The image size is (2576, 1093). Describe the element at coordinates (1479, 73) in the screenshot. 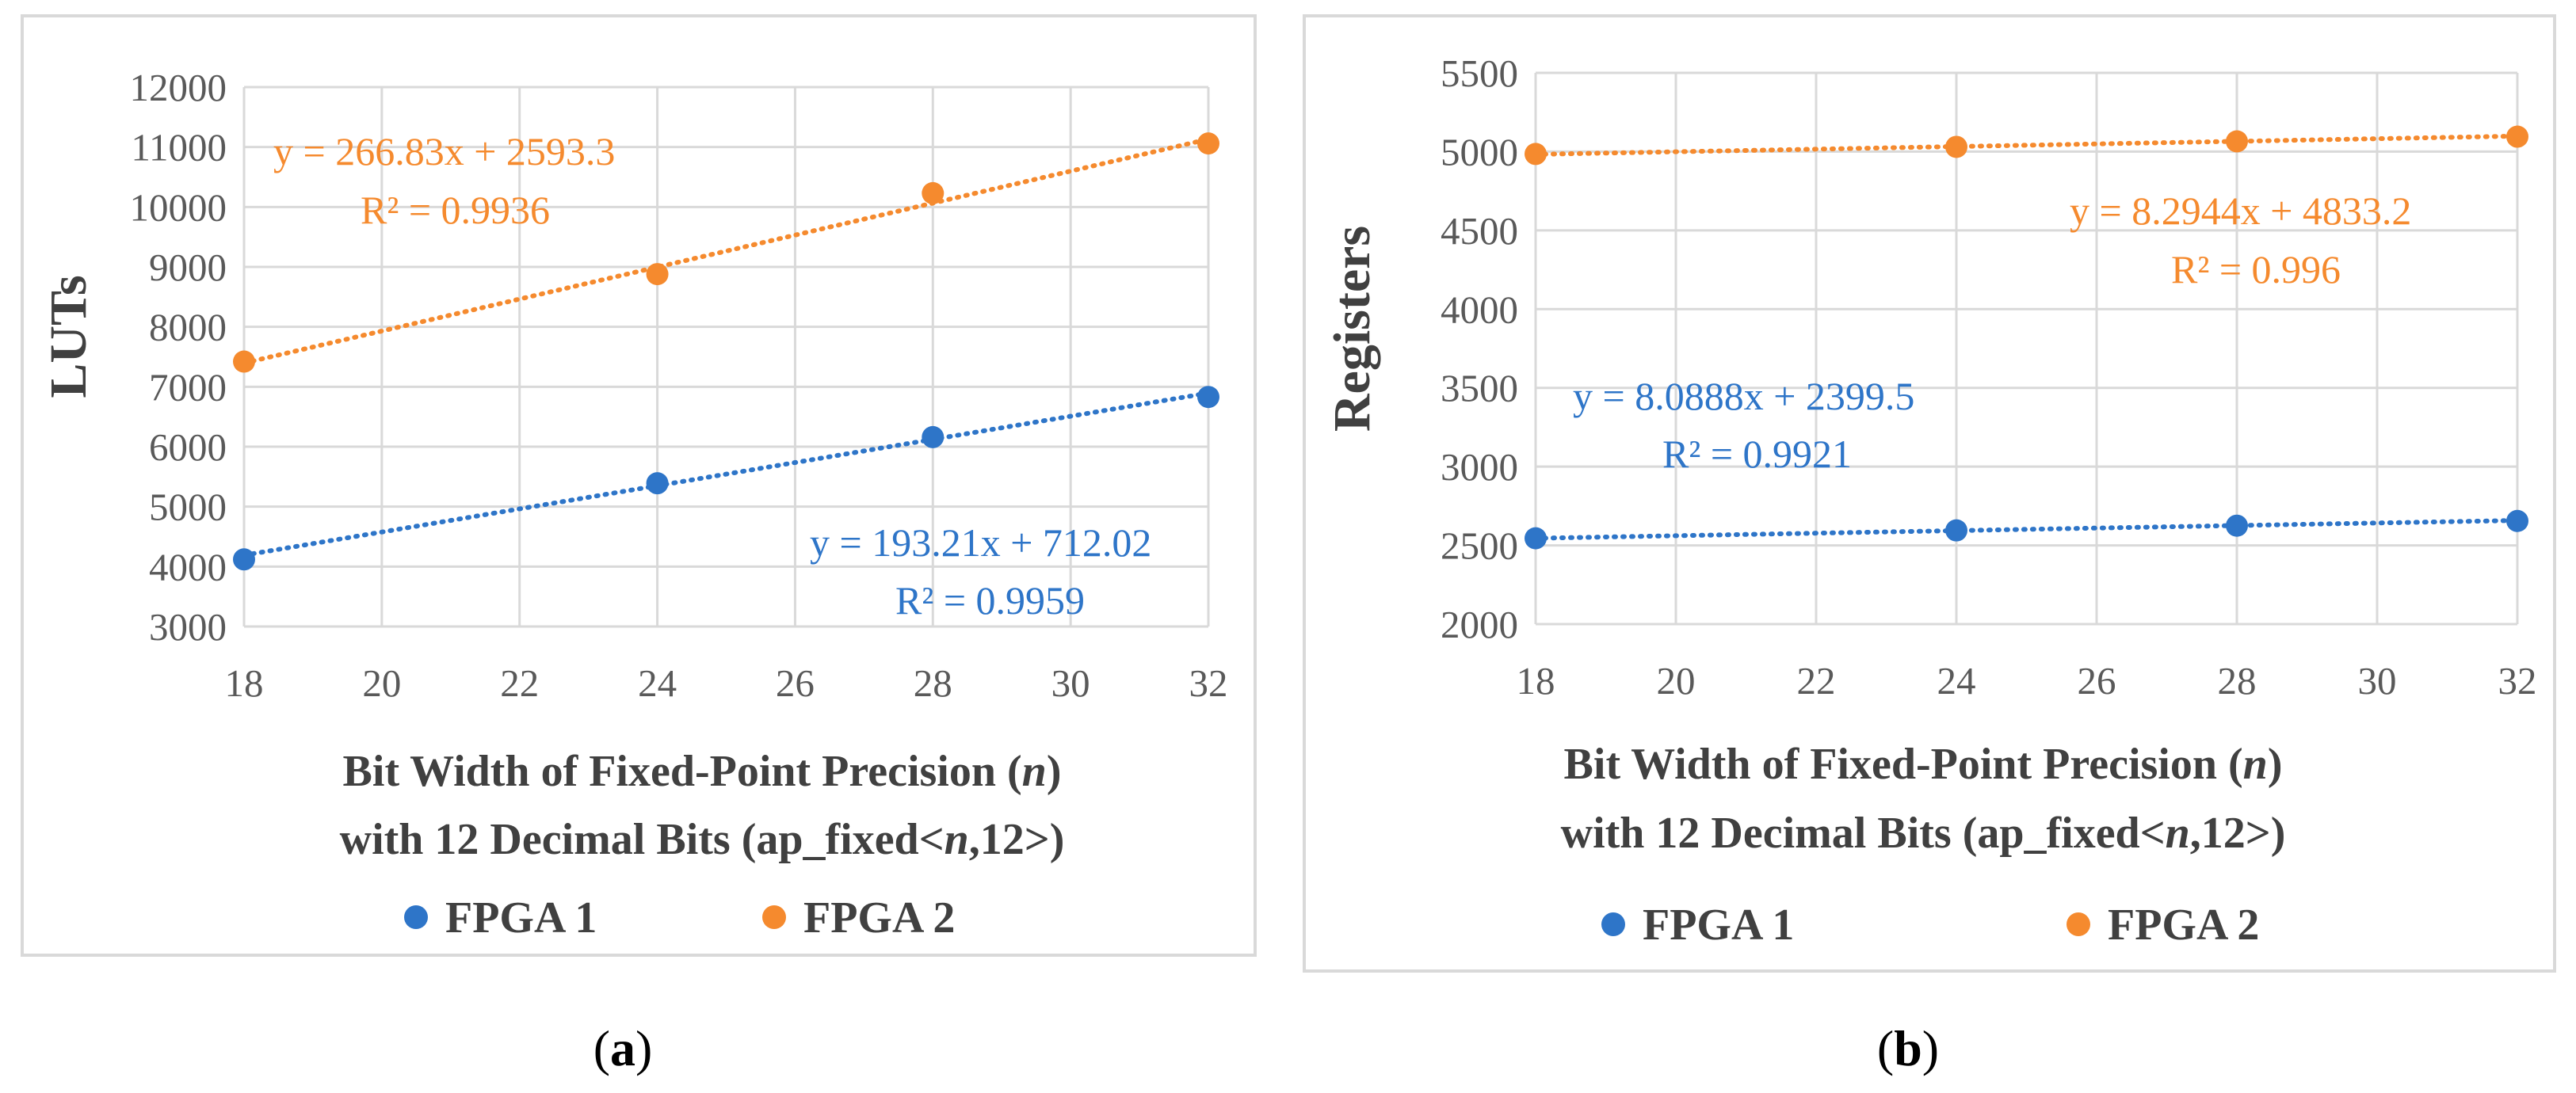

I see `y-tick-label-b: 5500` at that location.